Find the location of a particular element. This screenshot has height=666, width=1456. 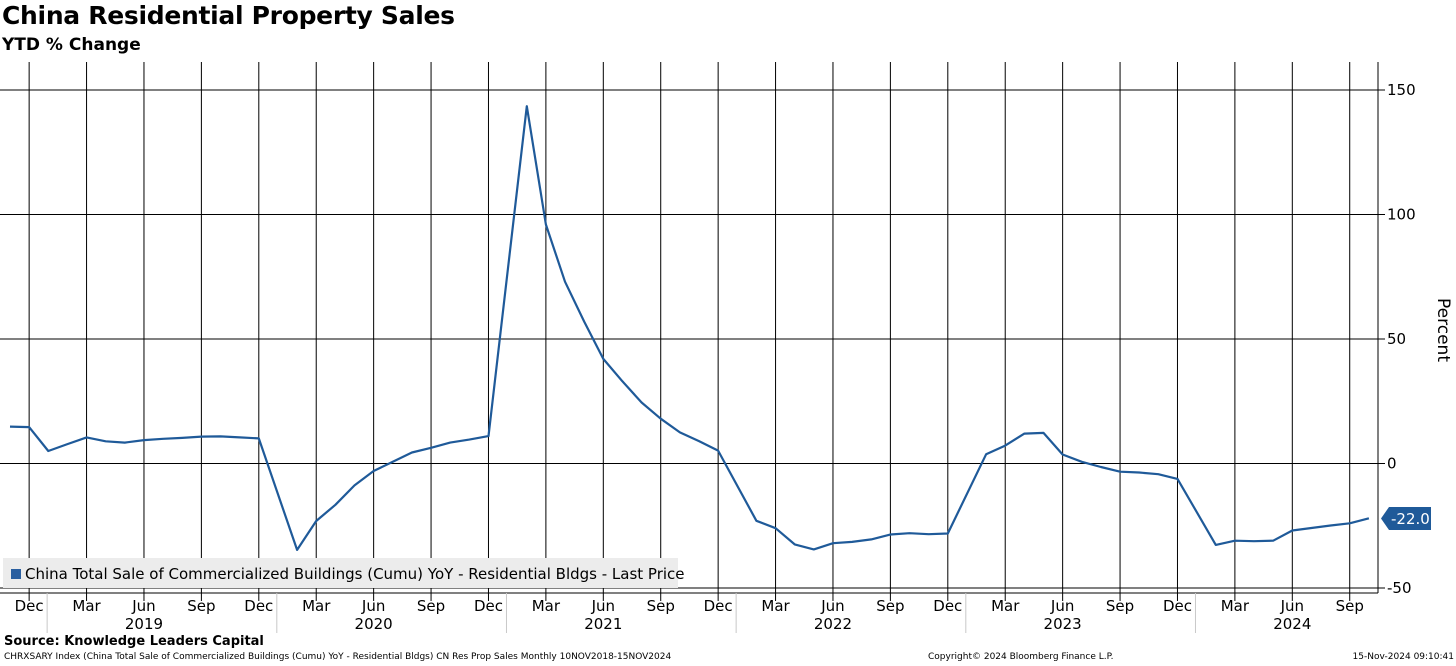

x-axis-year-labels: 2019 2020 2021 2022 2023 2024 is located at coordinates (718, 624).